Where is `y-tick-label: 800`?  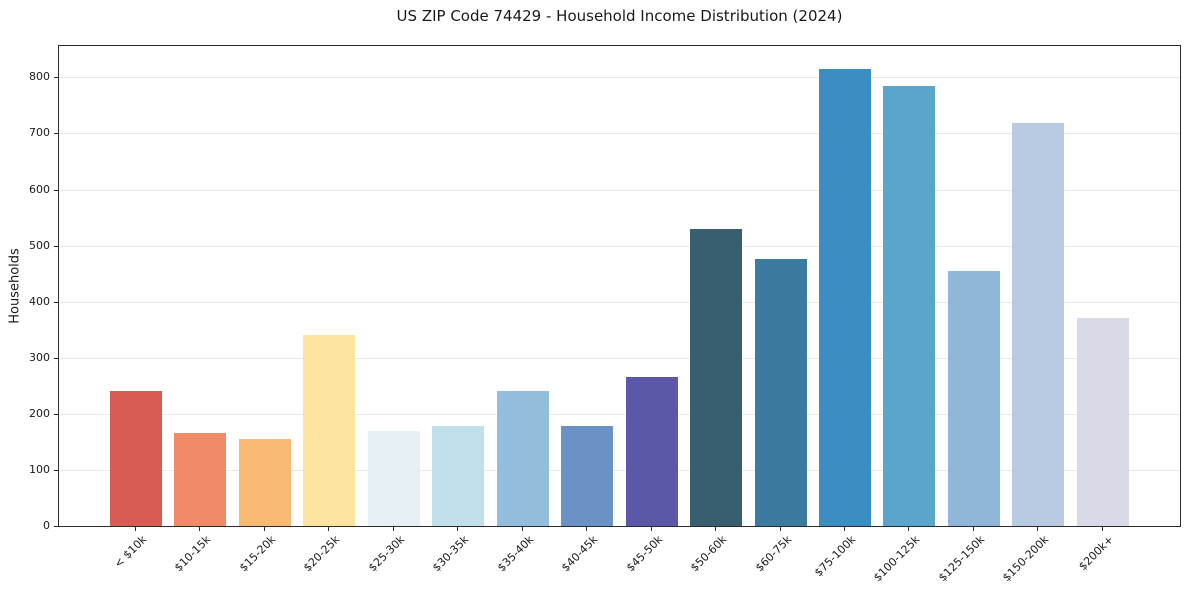
y-tick-label: 800 is located at coordinates (39, 76).